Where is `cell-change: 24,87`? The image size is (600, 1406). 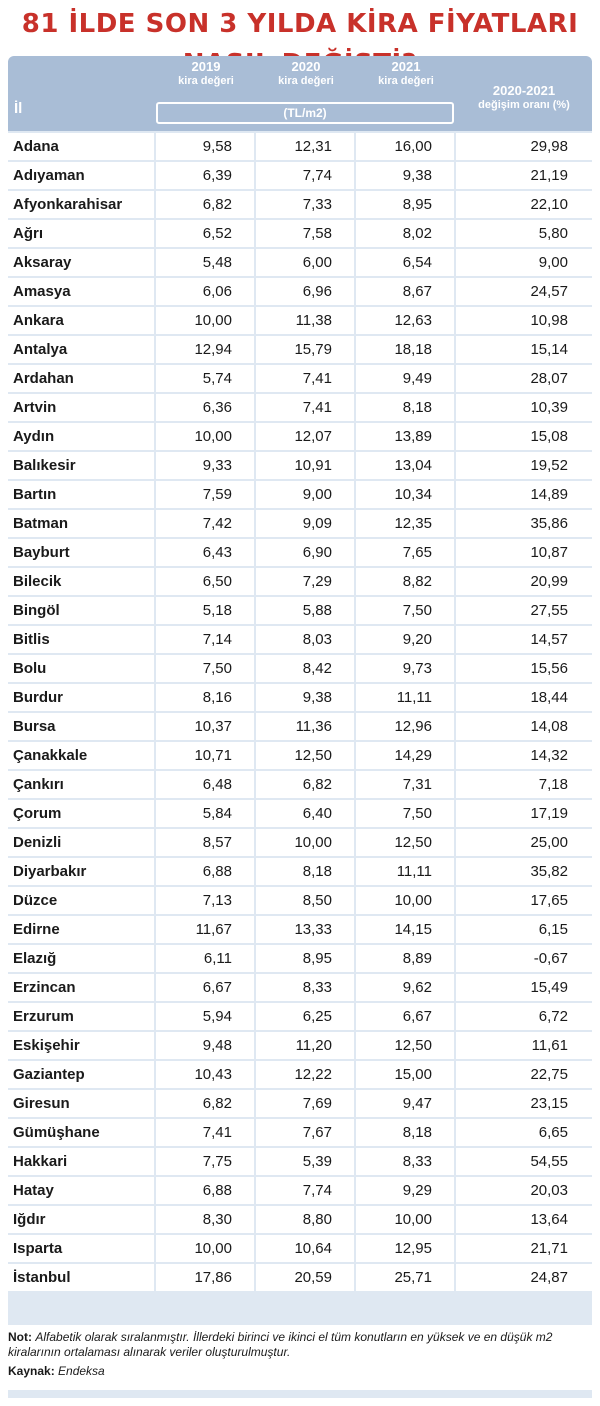 cell-change: 24,87 is located at coordinates (524, 1277).